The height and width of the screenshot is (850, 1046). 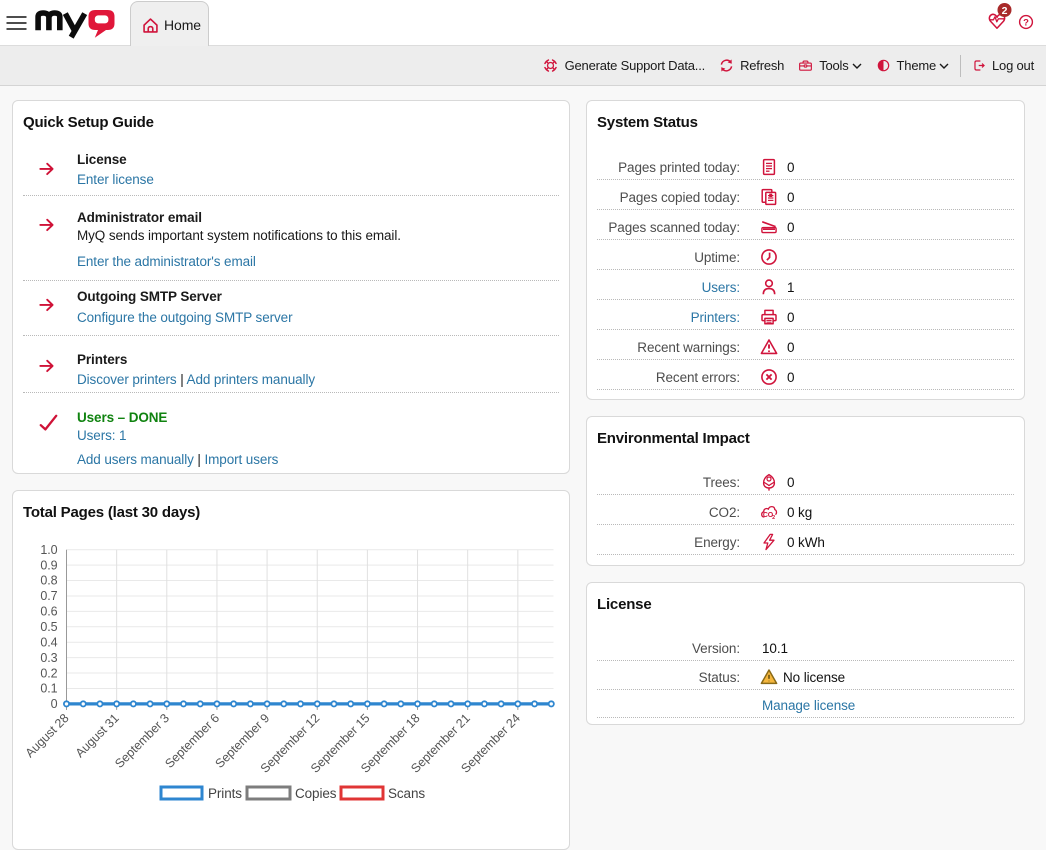 What do you see at coordinates (48, 673) in the screenshot?
I see `svg-text: 0.2` at bounding box center [48, 673].